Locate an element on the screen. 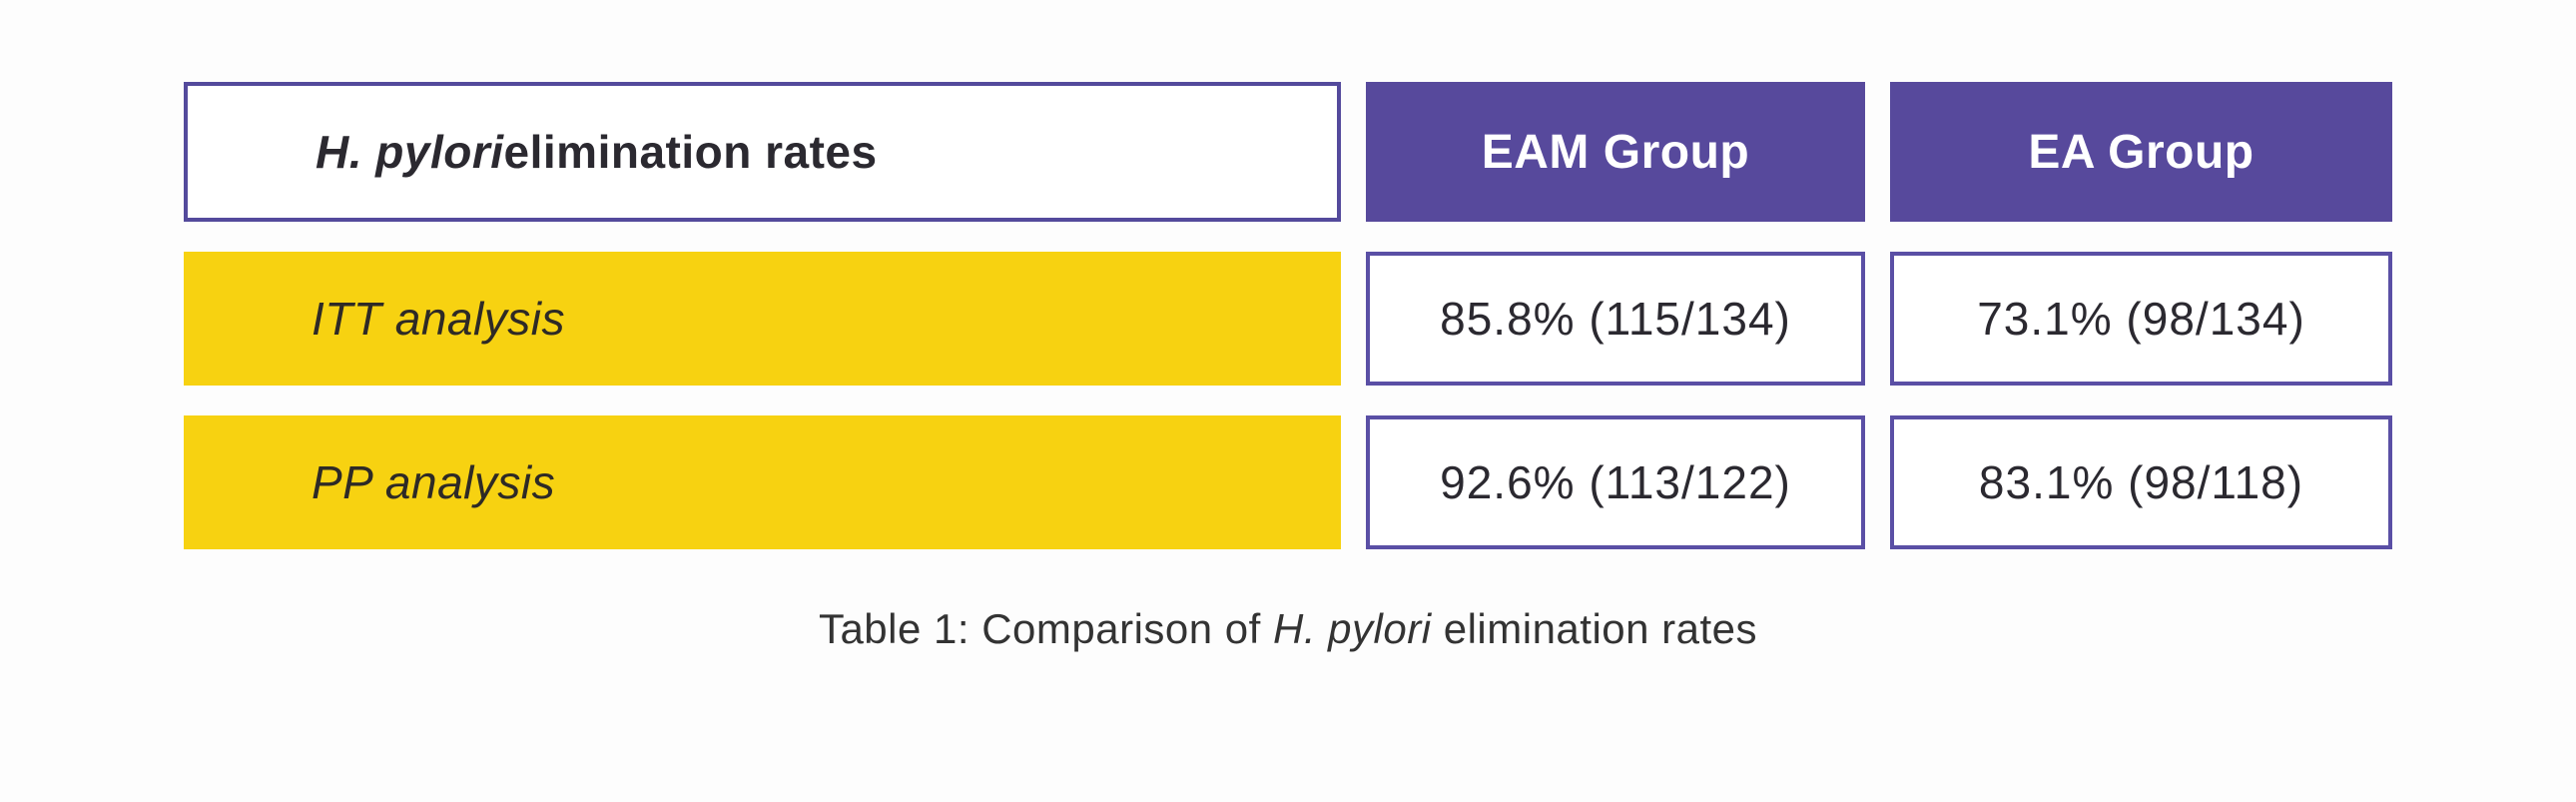 The width and height of the screenshot is (2576, 802). value-itt-eam: 85.8% (115/134) is located at coordinates (1615, 319).